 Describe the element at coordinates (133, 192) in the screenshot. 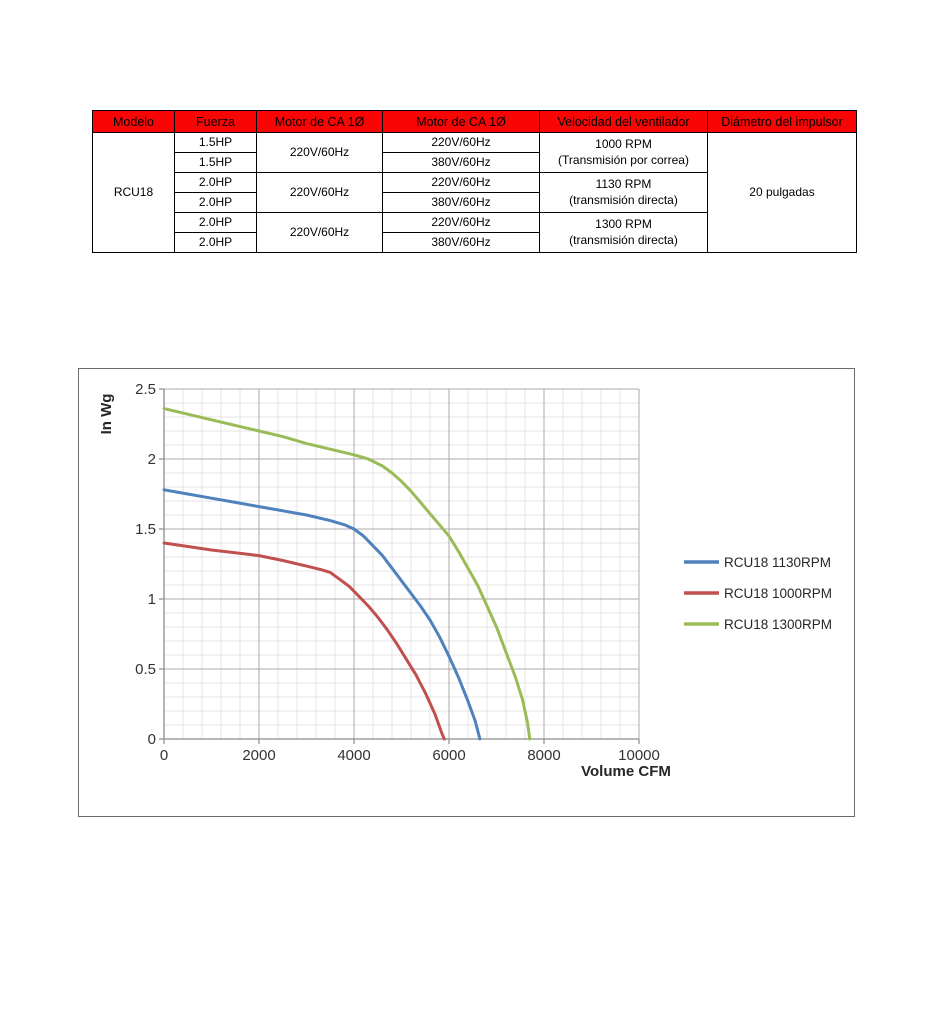

I see `spec-table-cell: RCU18` at that location.